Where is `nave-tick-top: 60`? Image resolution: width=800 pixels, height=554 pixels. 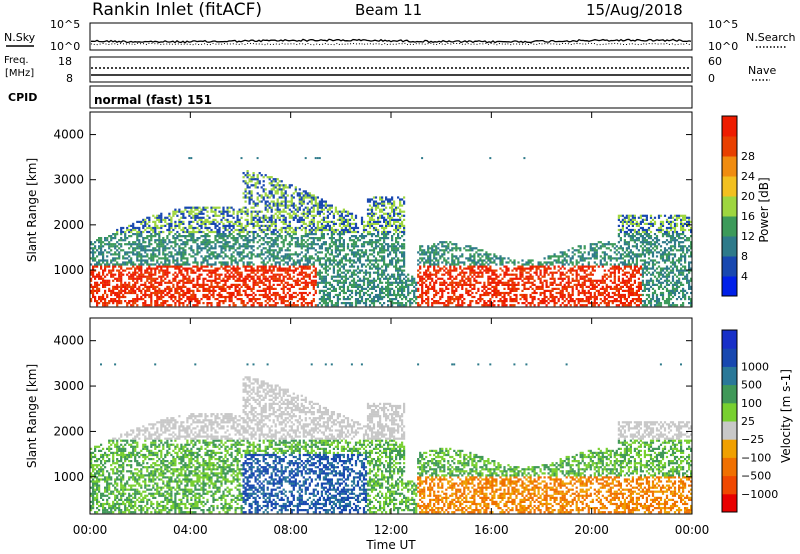 nave-tick-top: 60 is located at coordinates (715, 61).